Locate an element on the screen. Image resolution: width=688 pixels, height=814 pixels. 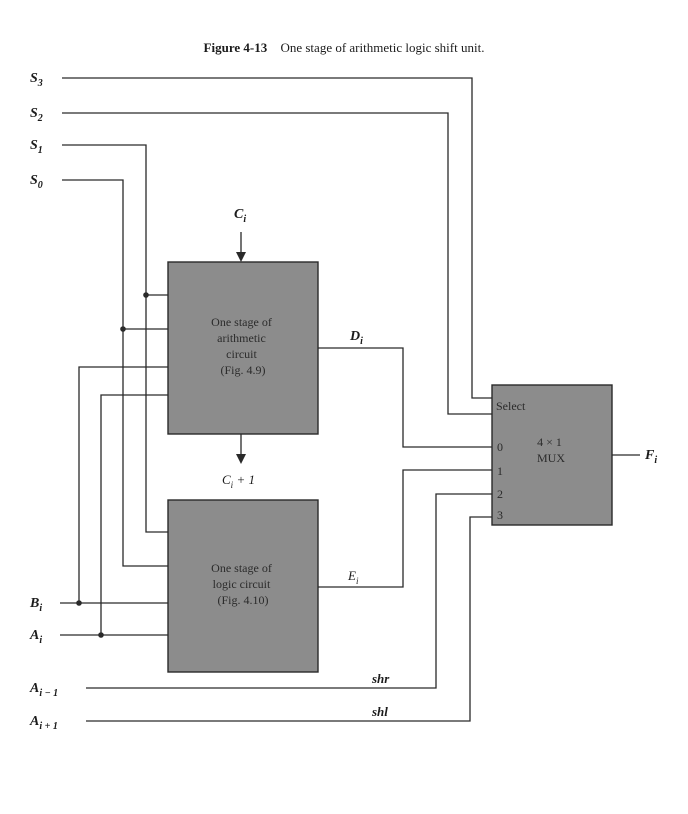
wire-s1 is located at coordinates (115, 338).